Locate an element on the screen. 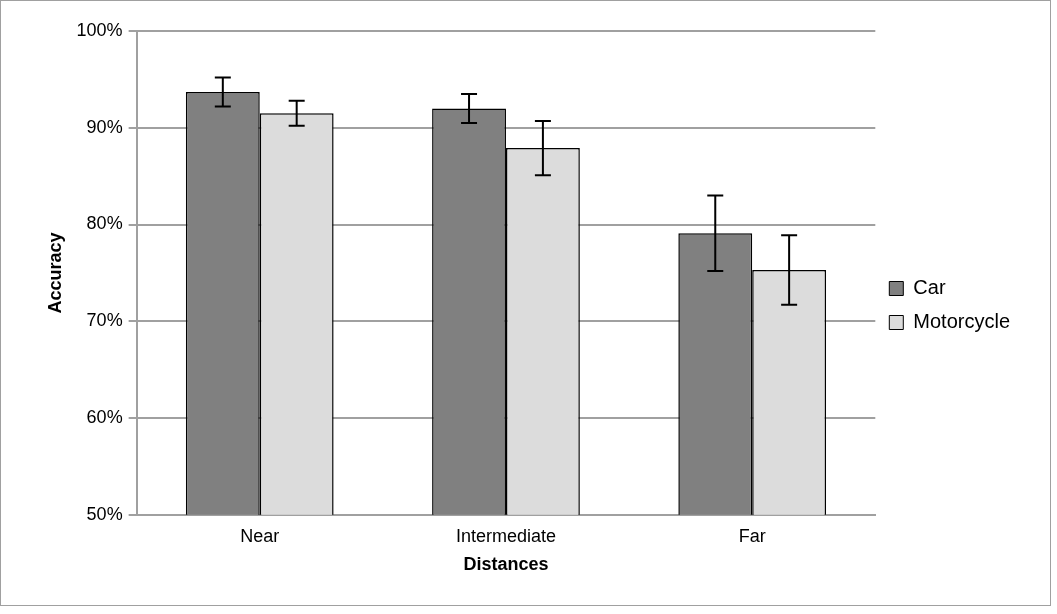 The width and height of the screenshot is (1057, 614). y-tick-label: 100% is located at coordinates (99, 29).